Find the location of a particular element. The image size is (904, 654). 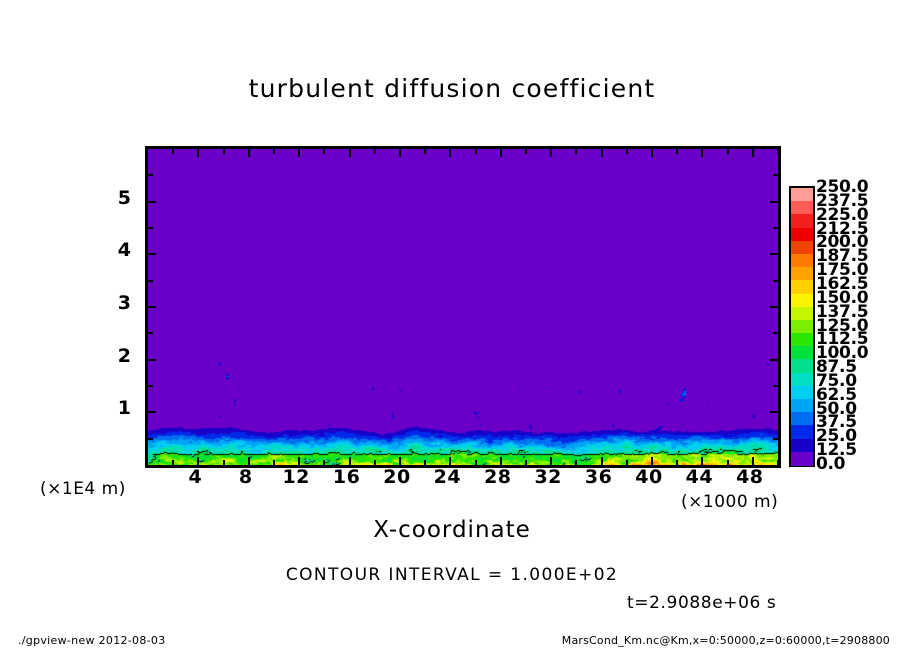

colorbar-tick-label: 212.5 is located at coordinates (842, 228).